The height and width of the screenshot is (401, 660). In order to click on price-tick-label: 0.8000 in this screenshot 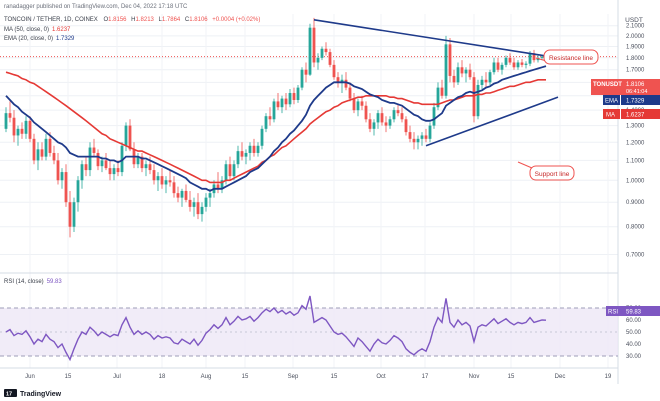, I will do `click(635, 228)`.